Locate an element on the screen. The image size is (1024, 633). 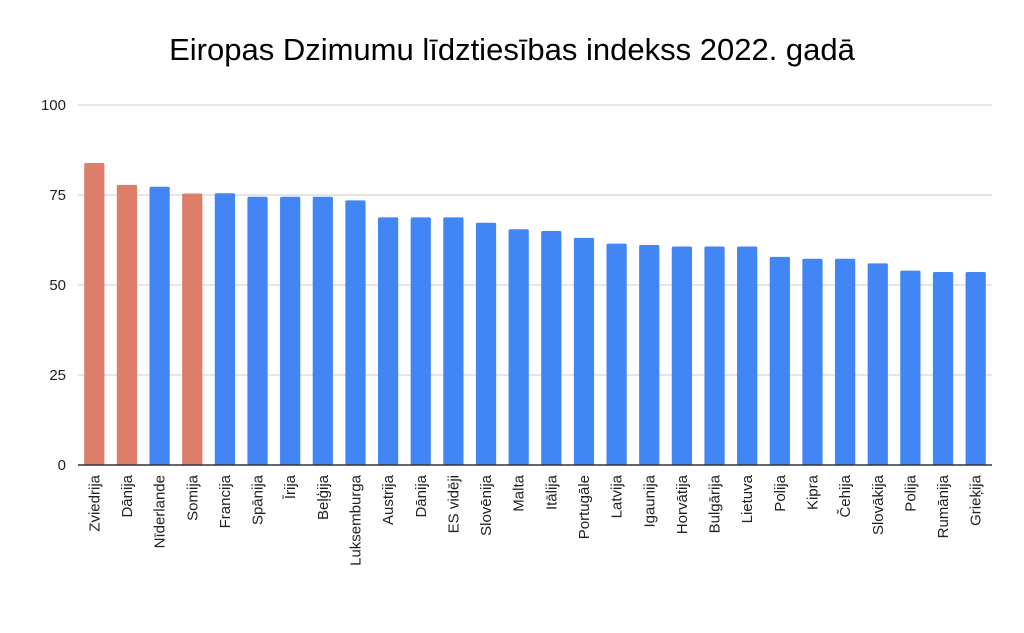
x-tick-label: Spānija is located at coordinates (258, 499).